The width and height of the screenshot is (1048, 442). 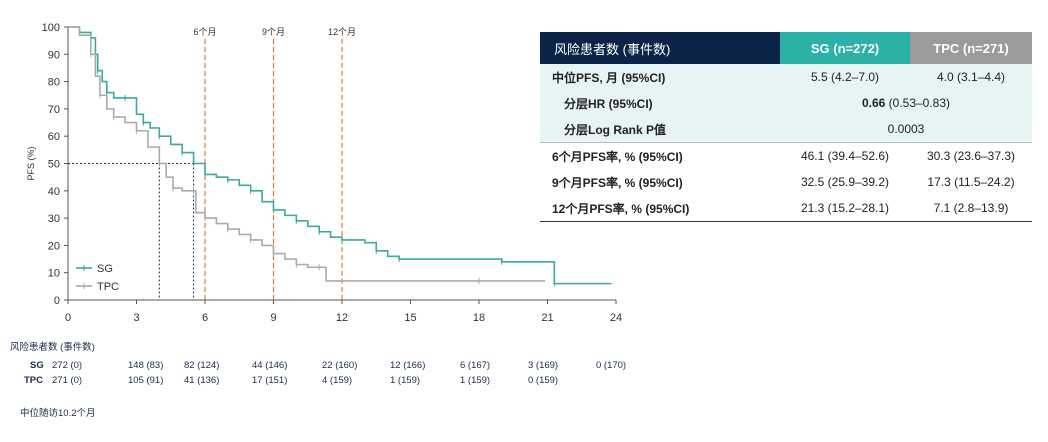 What do you see at coordinates (54, 165) in the screenshot?
I see `y-tick-label: 50` at bounding box center [54, 165].